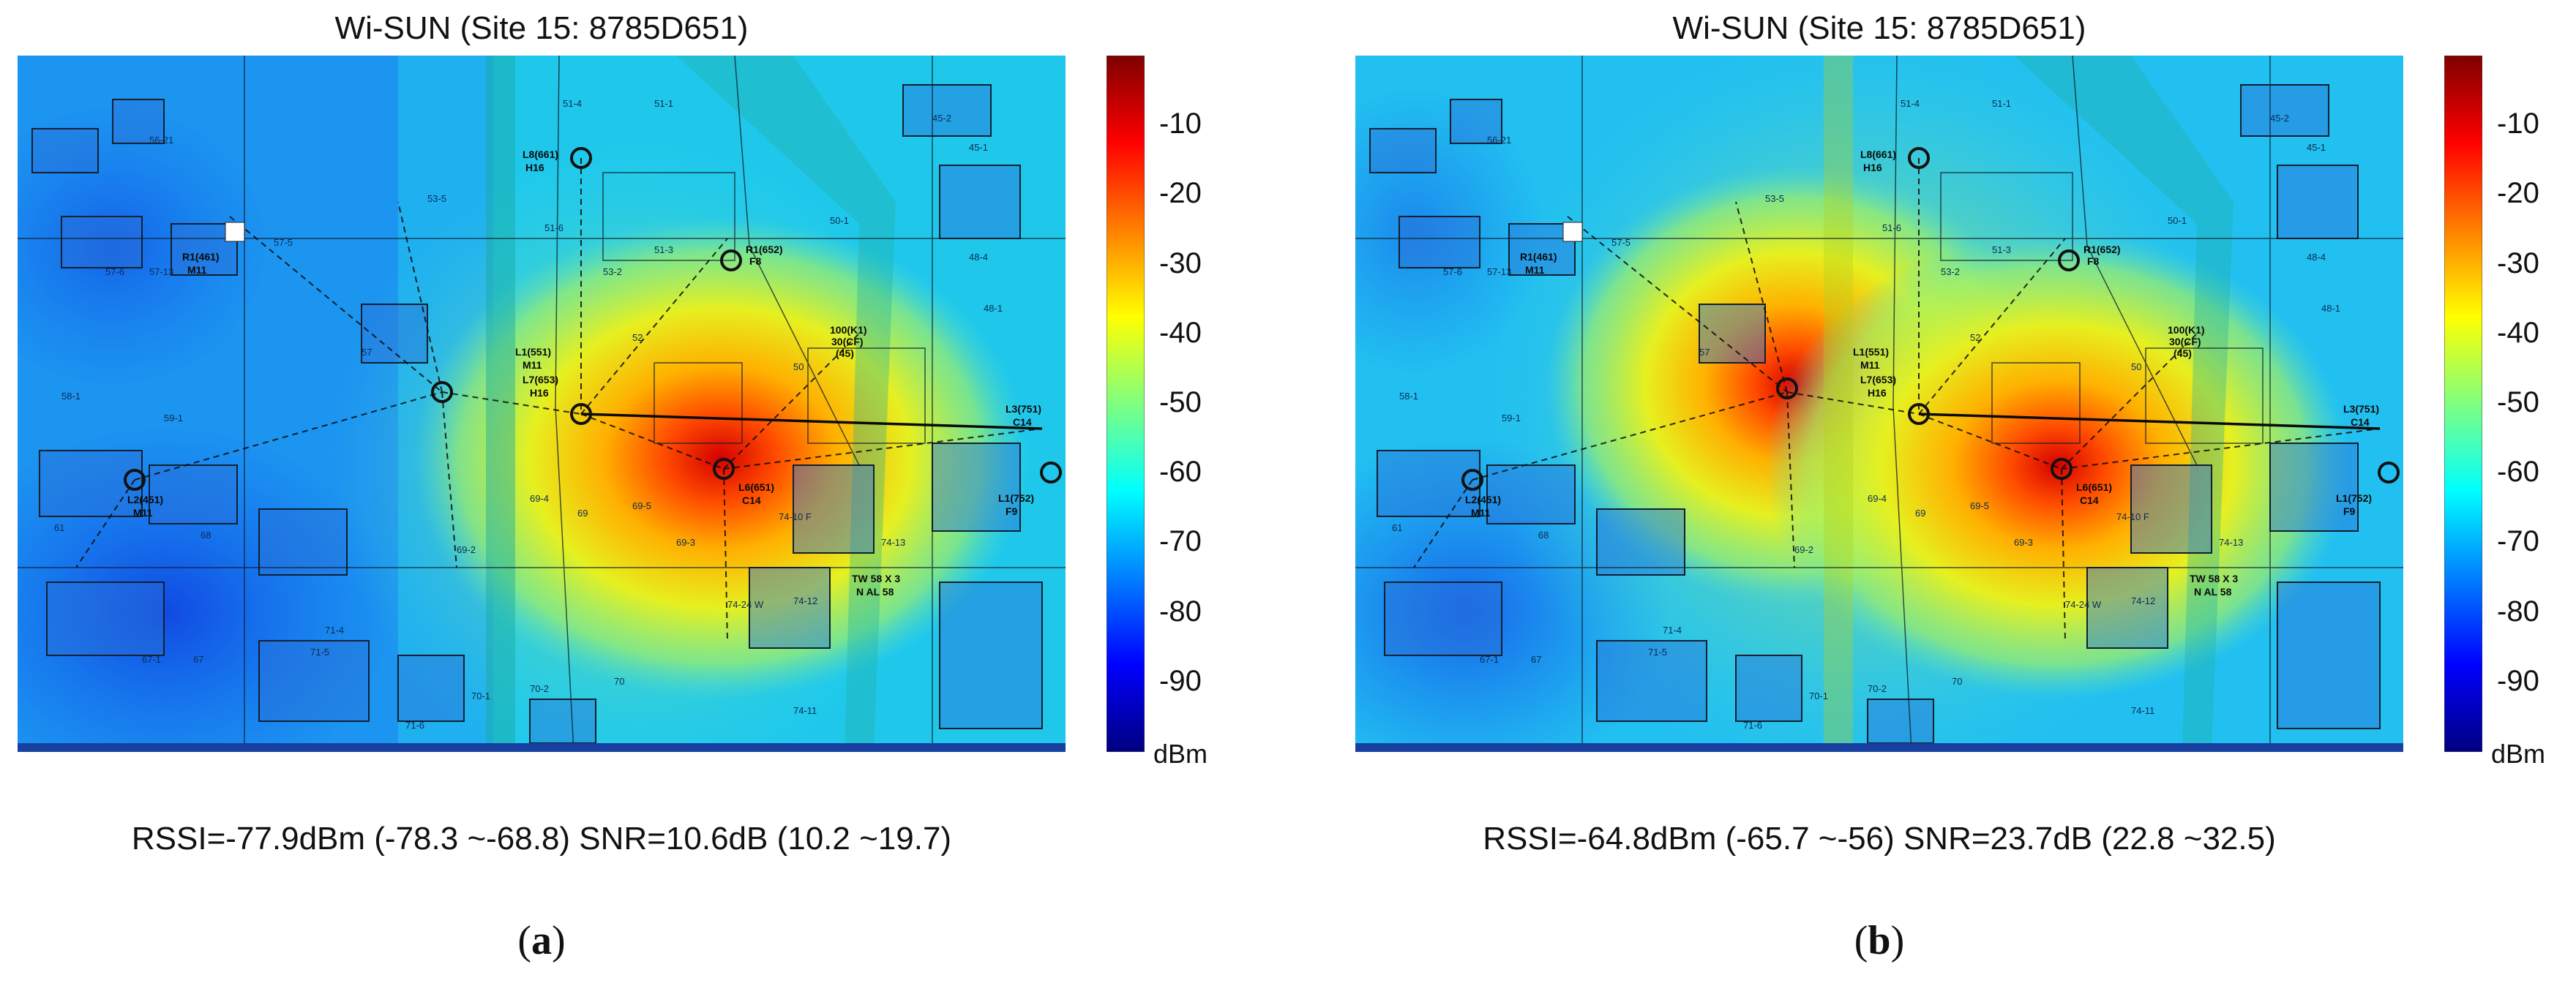 This screenshot has width=2576, height=986. What do you see at coordinates (2185, 341) in the screenshot?
I see `map-label: 30(CF)` at bounding box center [2185, 341].